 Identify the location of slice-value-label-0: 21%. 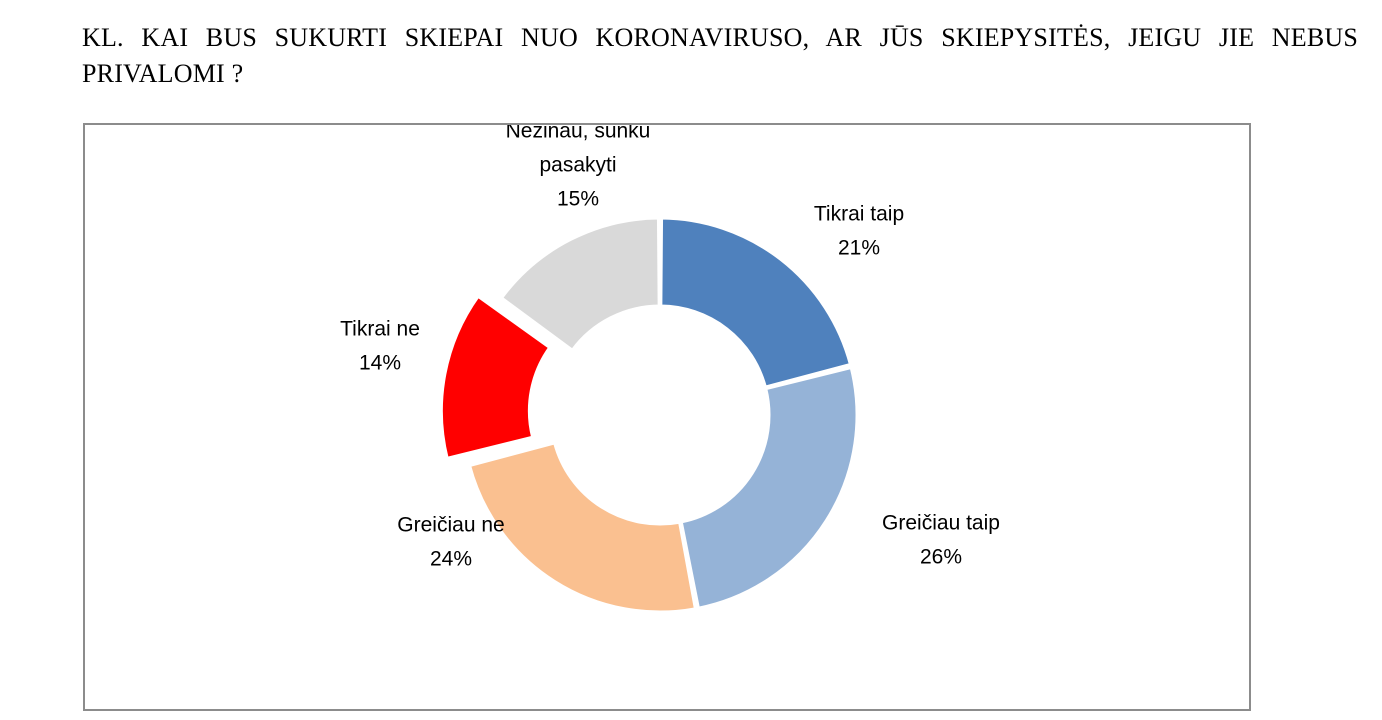
(859, 248).